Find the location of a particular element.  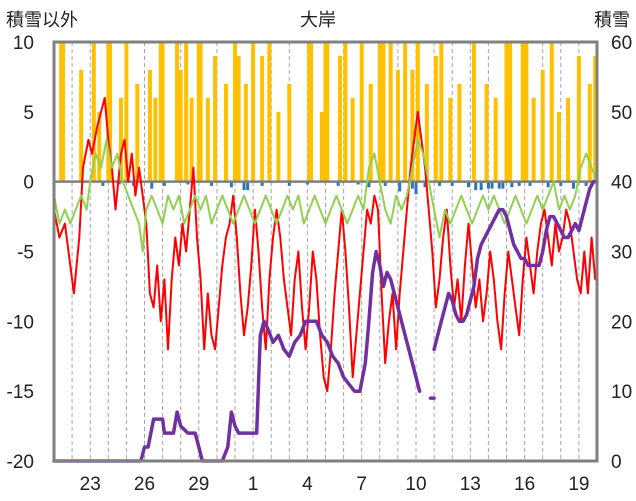

y-left-tick-label: 10 is located at coordinates (23, 43).